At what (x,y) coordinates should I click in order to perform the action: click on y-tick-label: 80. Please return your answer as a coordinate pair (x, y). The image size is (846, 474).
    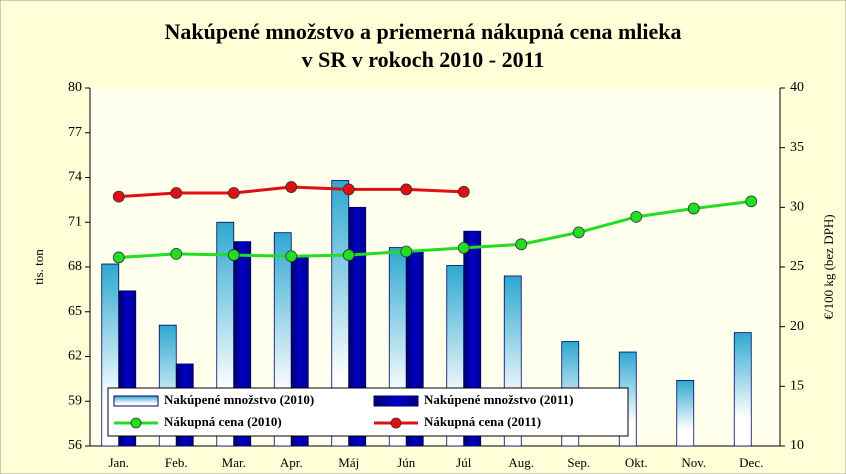
    Looking at the image, I should click on (75, 87).